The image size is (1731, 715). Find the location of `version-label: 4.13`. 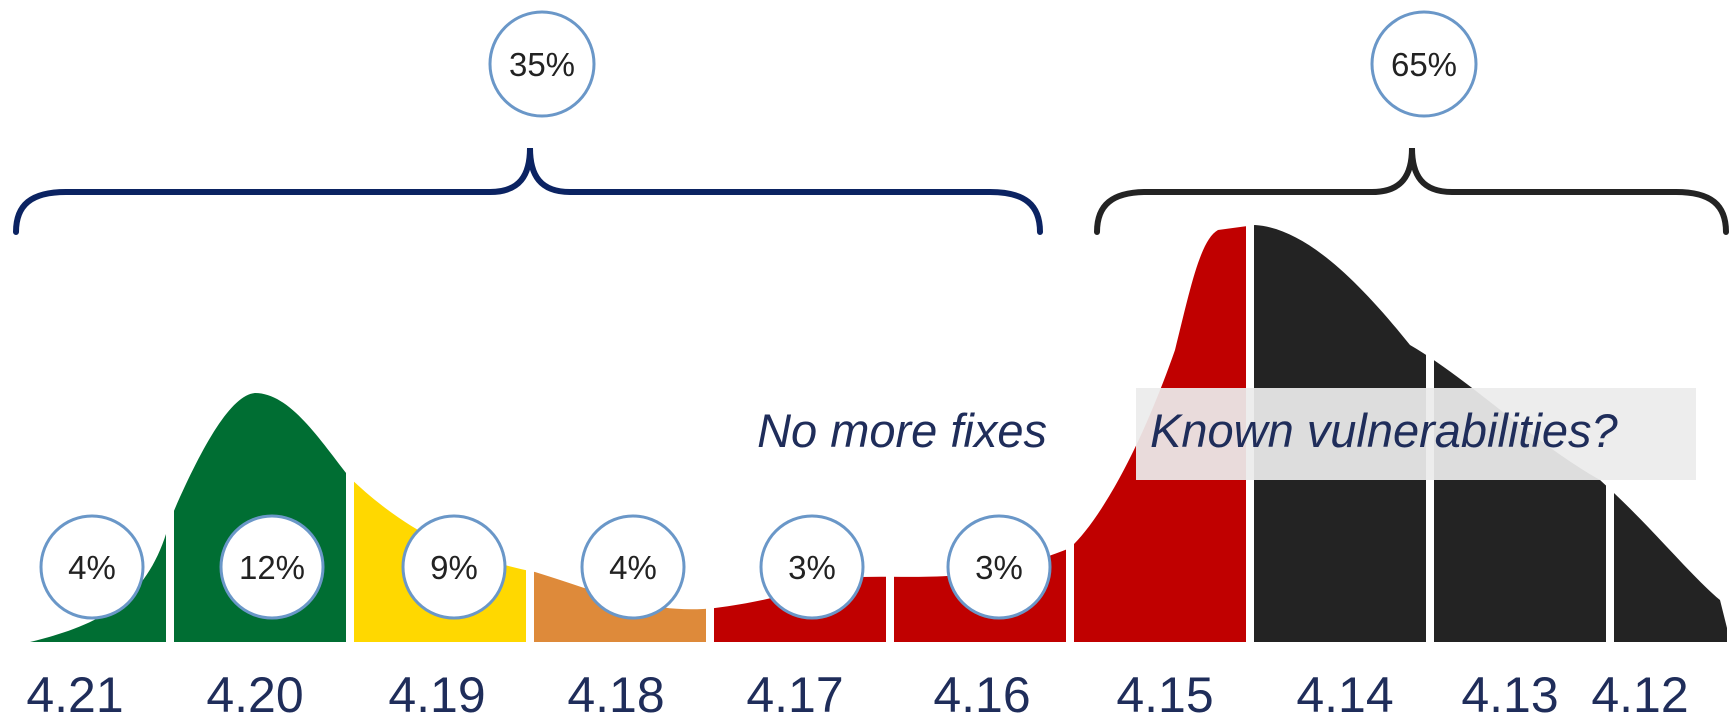

version-label: 4.13 is located at coordinates (1509, 691).